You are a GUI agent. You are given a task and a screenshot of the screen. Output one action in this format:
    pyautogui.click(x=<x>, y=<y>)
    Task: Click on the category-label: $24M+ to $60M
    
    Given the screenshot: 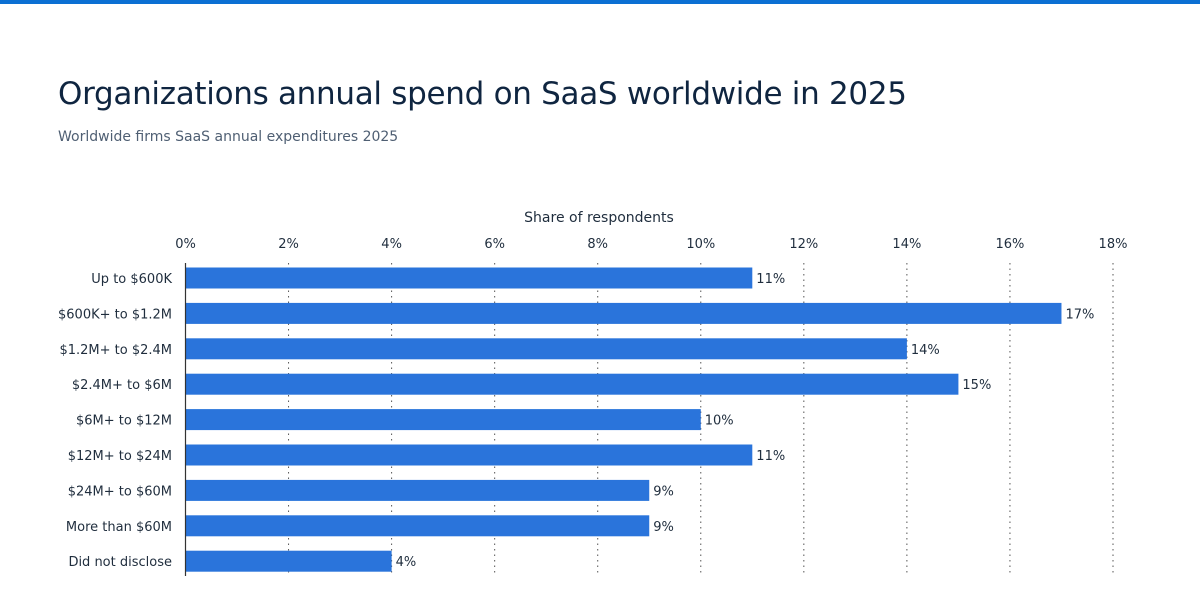 What is the action you would take?
    pyautogui.click(x=120, y=491)
    